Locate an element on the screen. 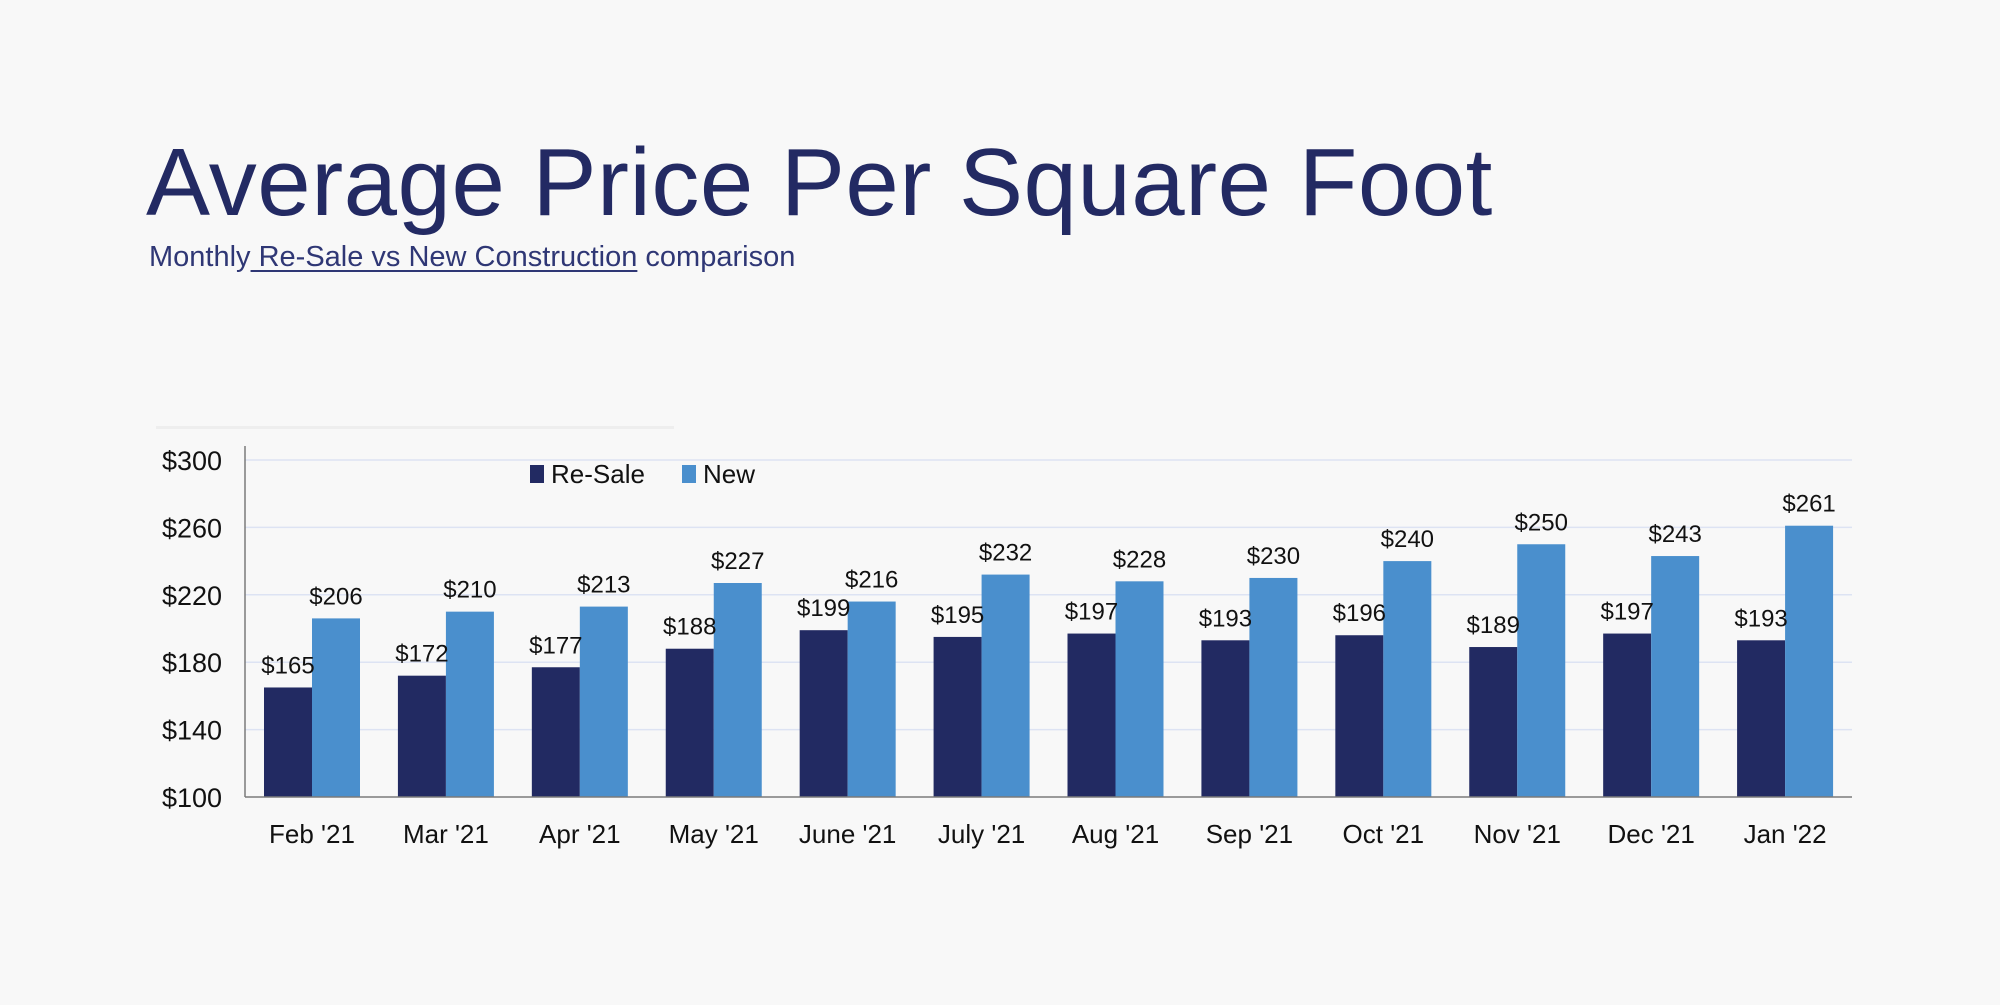  legend-swatch-new is located at coordinates (689, 474).